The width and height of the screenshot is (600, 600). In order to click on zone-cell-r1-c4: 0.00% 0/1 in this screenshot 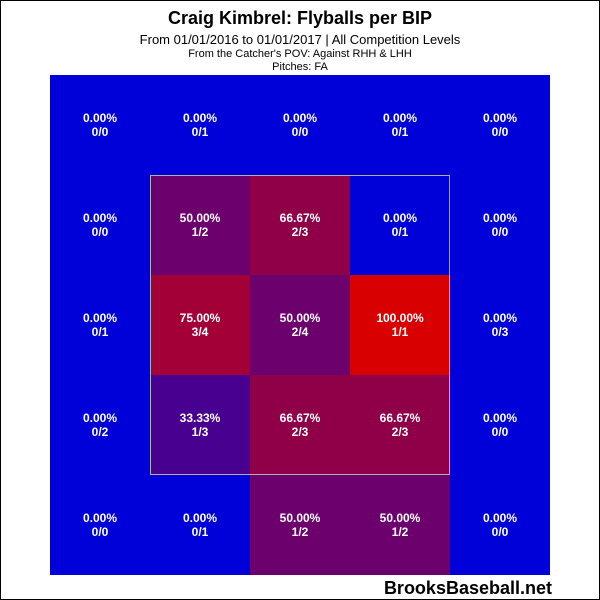, I will do `click(400, 125)`.